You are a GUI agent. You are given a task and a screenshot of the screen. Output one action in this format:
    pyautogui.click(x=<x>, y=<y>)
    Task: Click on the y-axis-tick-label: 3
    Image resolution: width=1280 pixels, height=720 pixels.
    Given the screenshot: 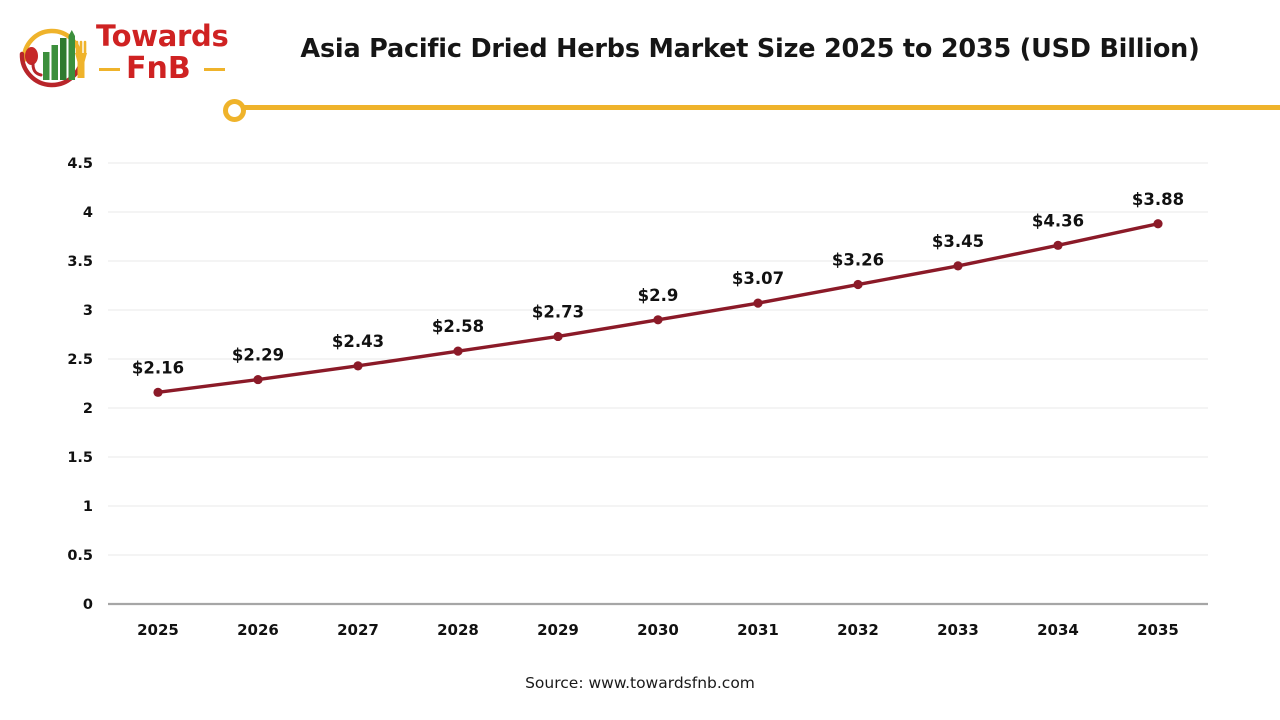 What is the action you would take?
    pyautogui.click(x=88, y=311)
    